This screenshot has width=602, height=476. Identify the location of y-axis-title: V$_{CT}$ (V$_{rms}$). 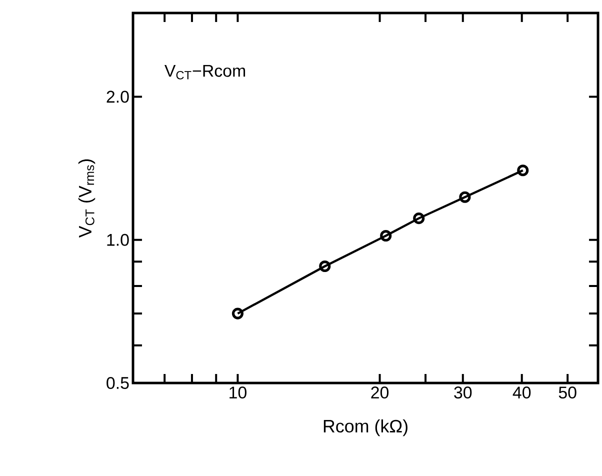
(87, 198).